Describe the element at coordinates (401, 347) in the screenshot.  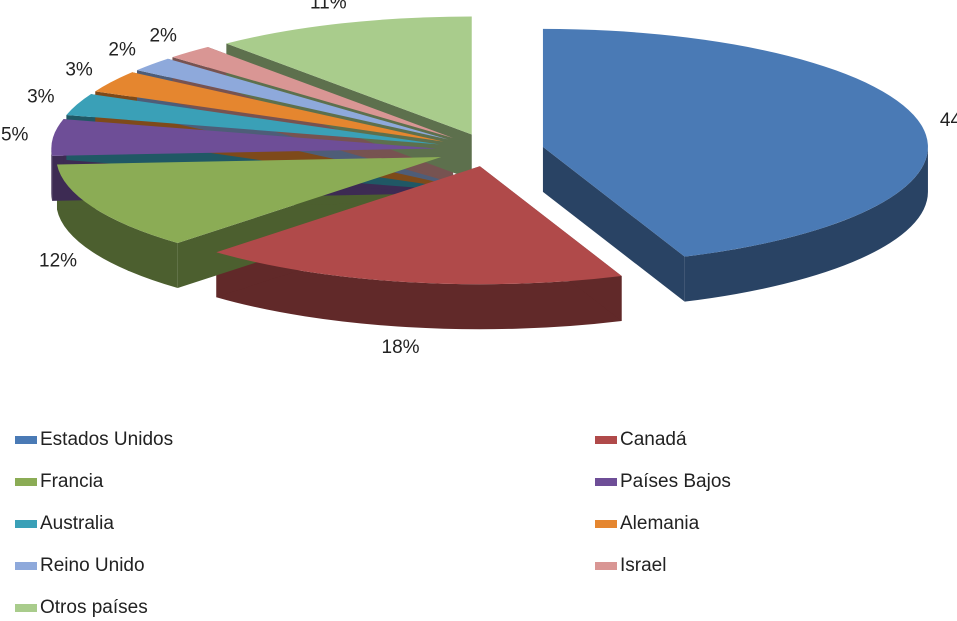
I see `data-label: 18%` at that location.